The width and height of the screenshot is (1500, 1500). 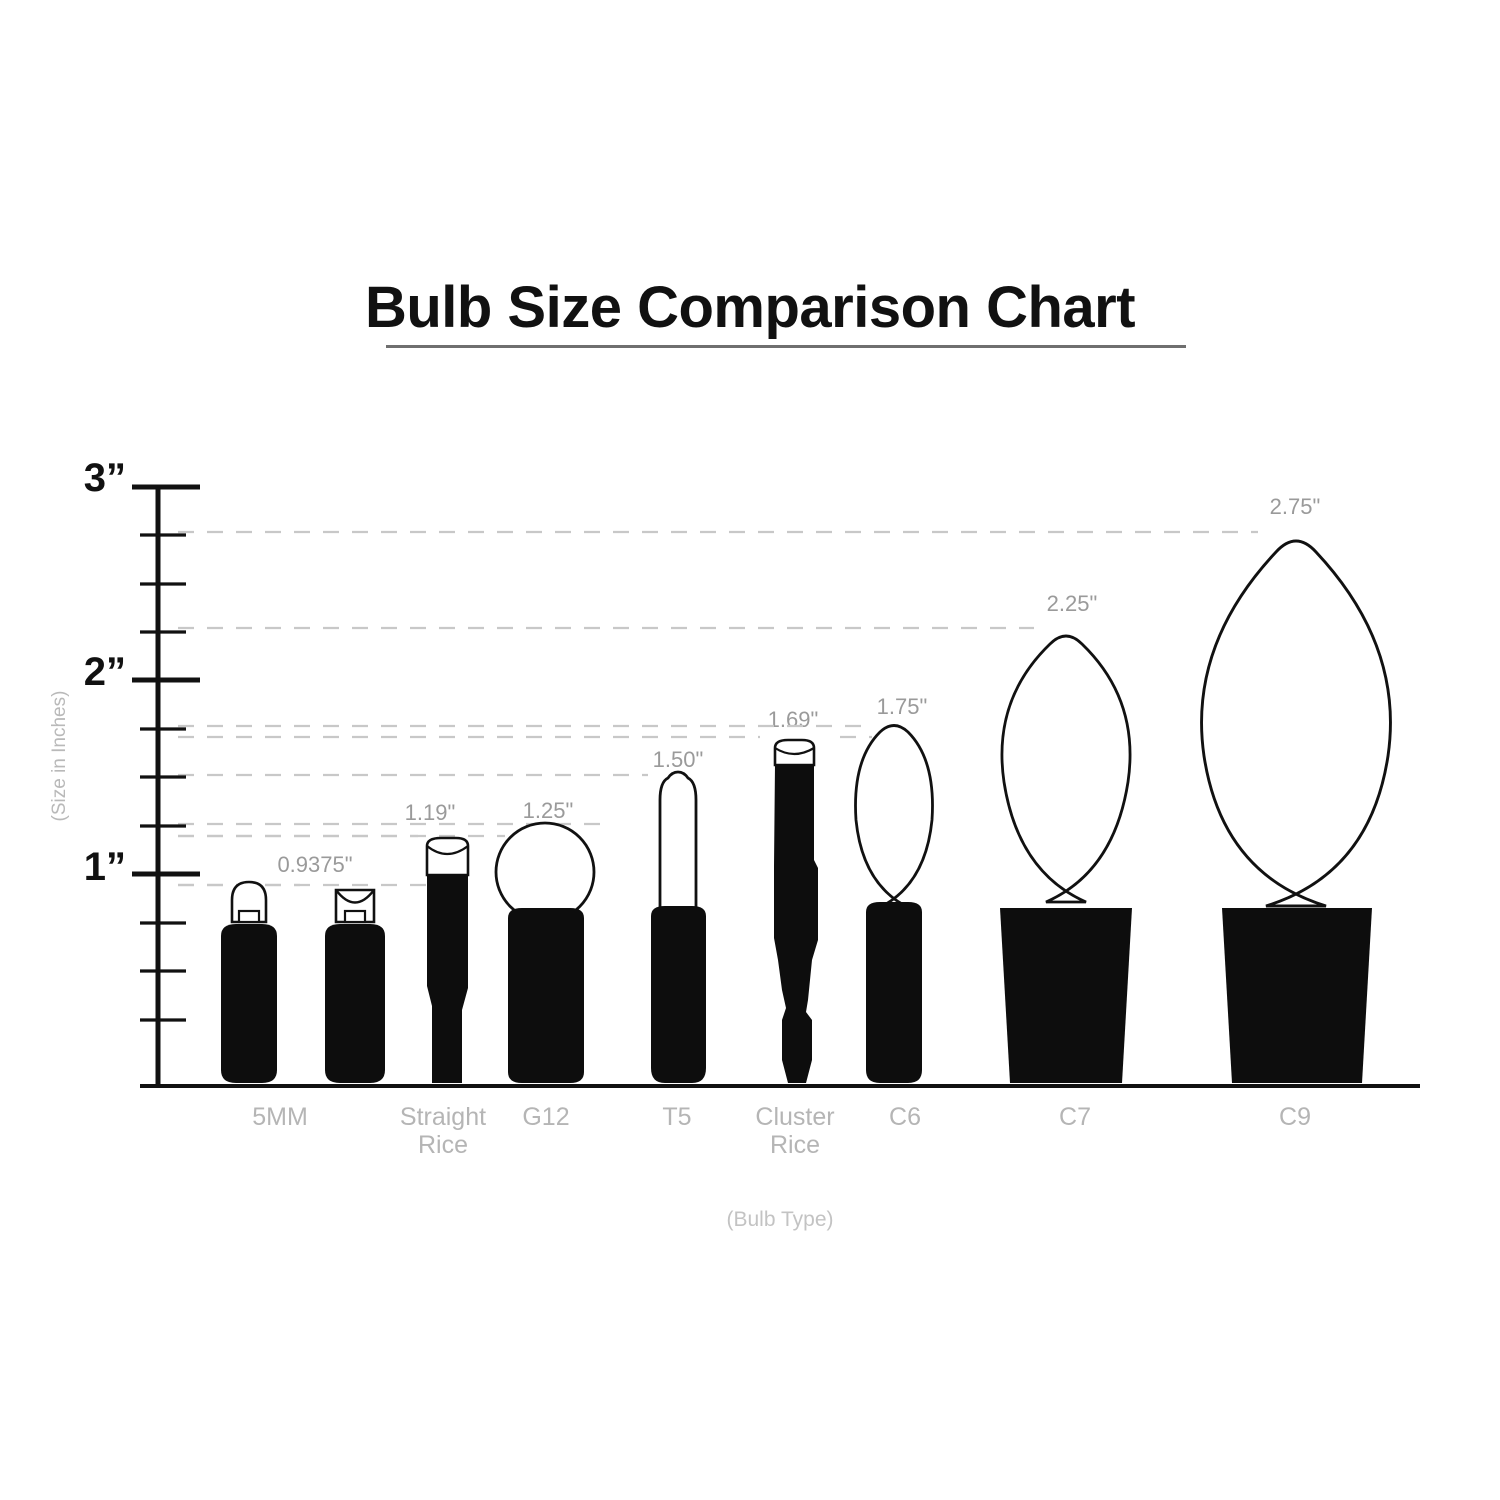 I want to click on category-label-cluster-rice: Cluster Rice, so click(x=795, y=1131).